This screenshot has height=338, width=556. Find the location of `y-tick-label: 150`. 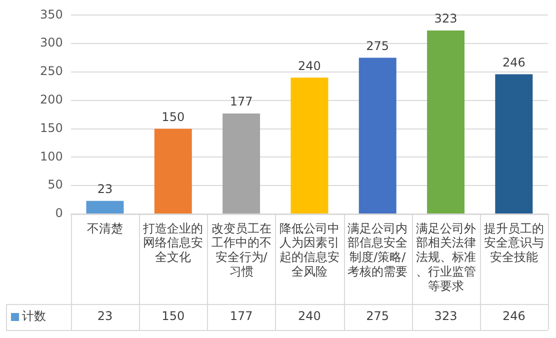

y-tick-label: 150 is located at coordinates (51, 127).